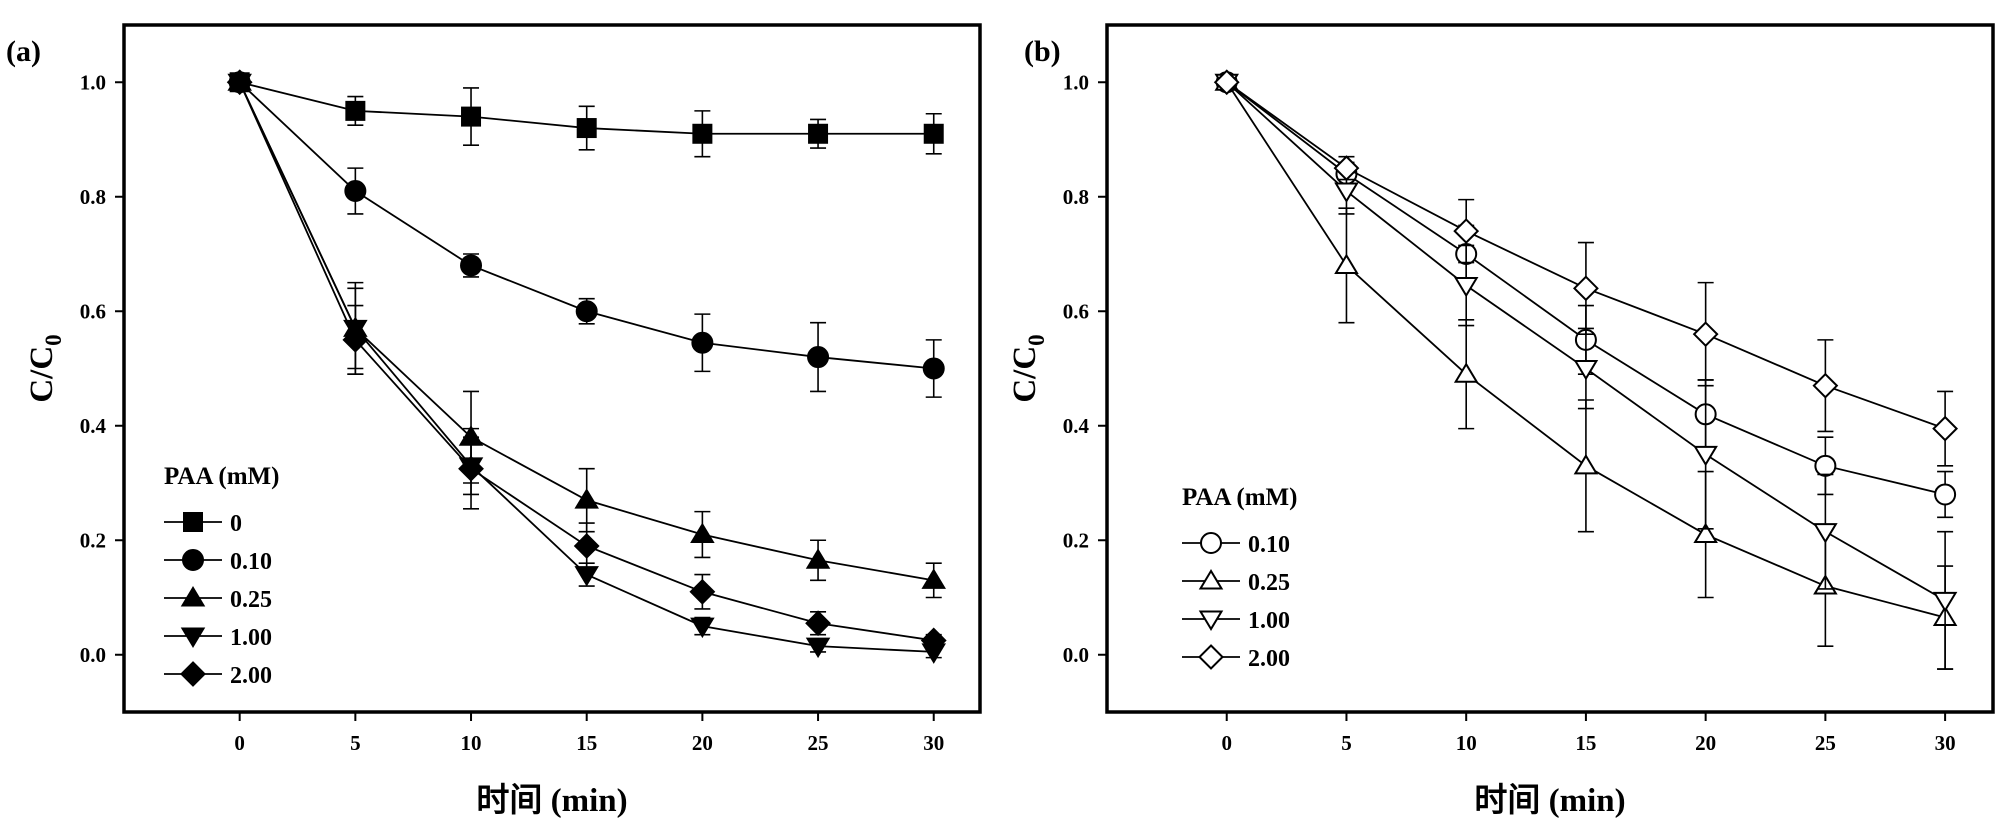 The width and height of the screenshot is (1999, 839). What do you see at coordinates (1042, 51) in the screenshot?
I see `panel-label: (b)` at bounding box center [1042, 51].